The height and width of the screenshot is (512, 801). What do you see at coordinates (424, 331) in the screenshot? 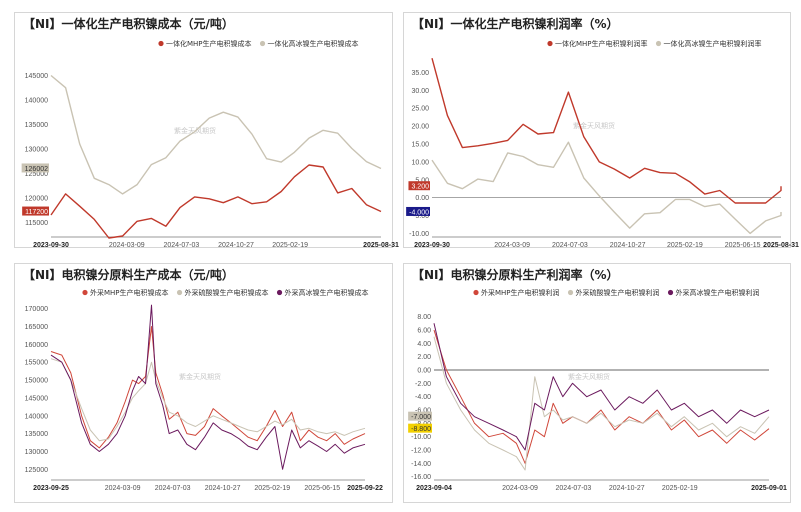
I see `y-tick-label: 6.00` at bounding box center [424, 331].